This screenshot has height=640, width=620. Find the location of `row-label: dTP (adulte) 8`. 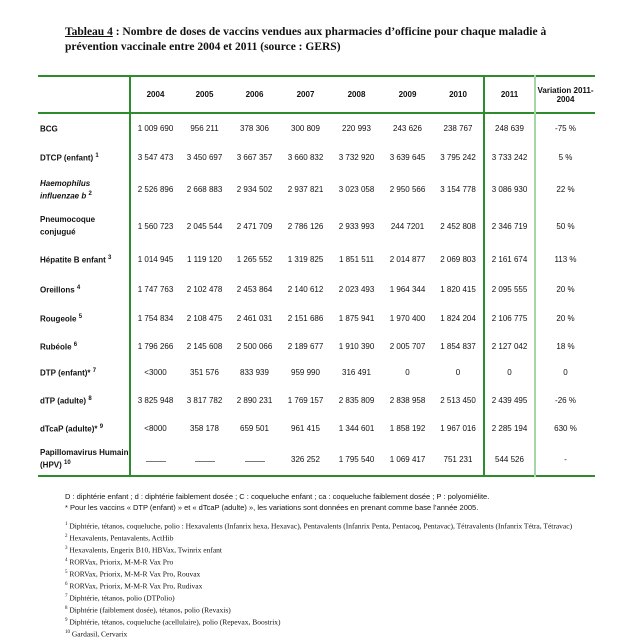

row-label: dTP (adulte) 8 is located at coordinates (84, 400).